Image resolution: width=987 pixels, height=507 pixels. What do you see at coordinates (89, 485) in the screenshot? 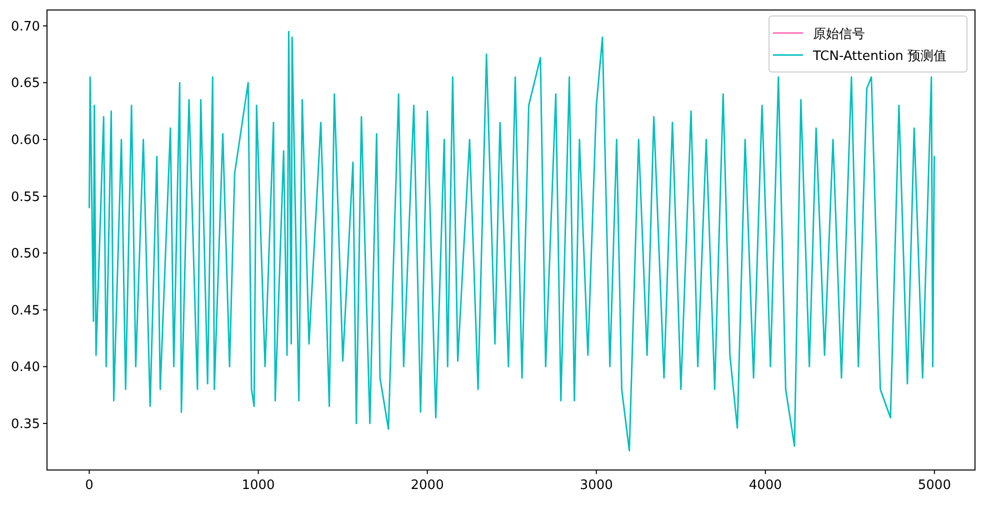
I see `x-tick-label: 0` at bounding box center [89, 485].